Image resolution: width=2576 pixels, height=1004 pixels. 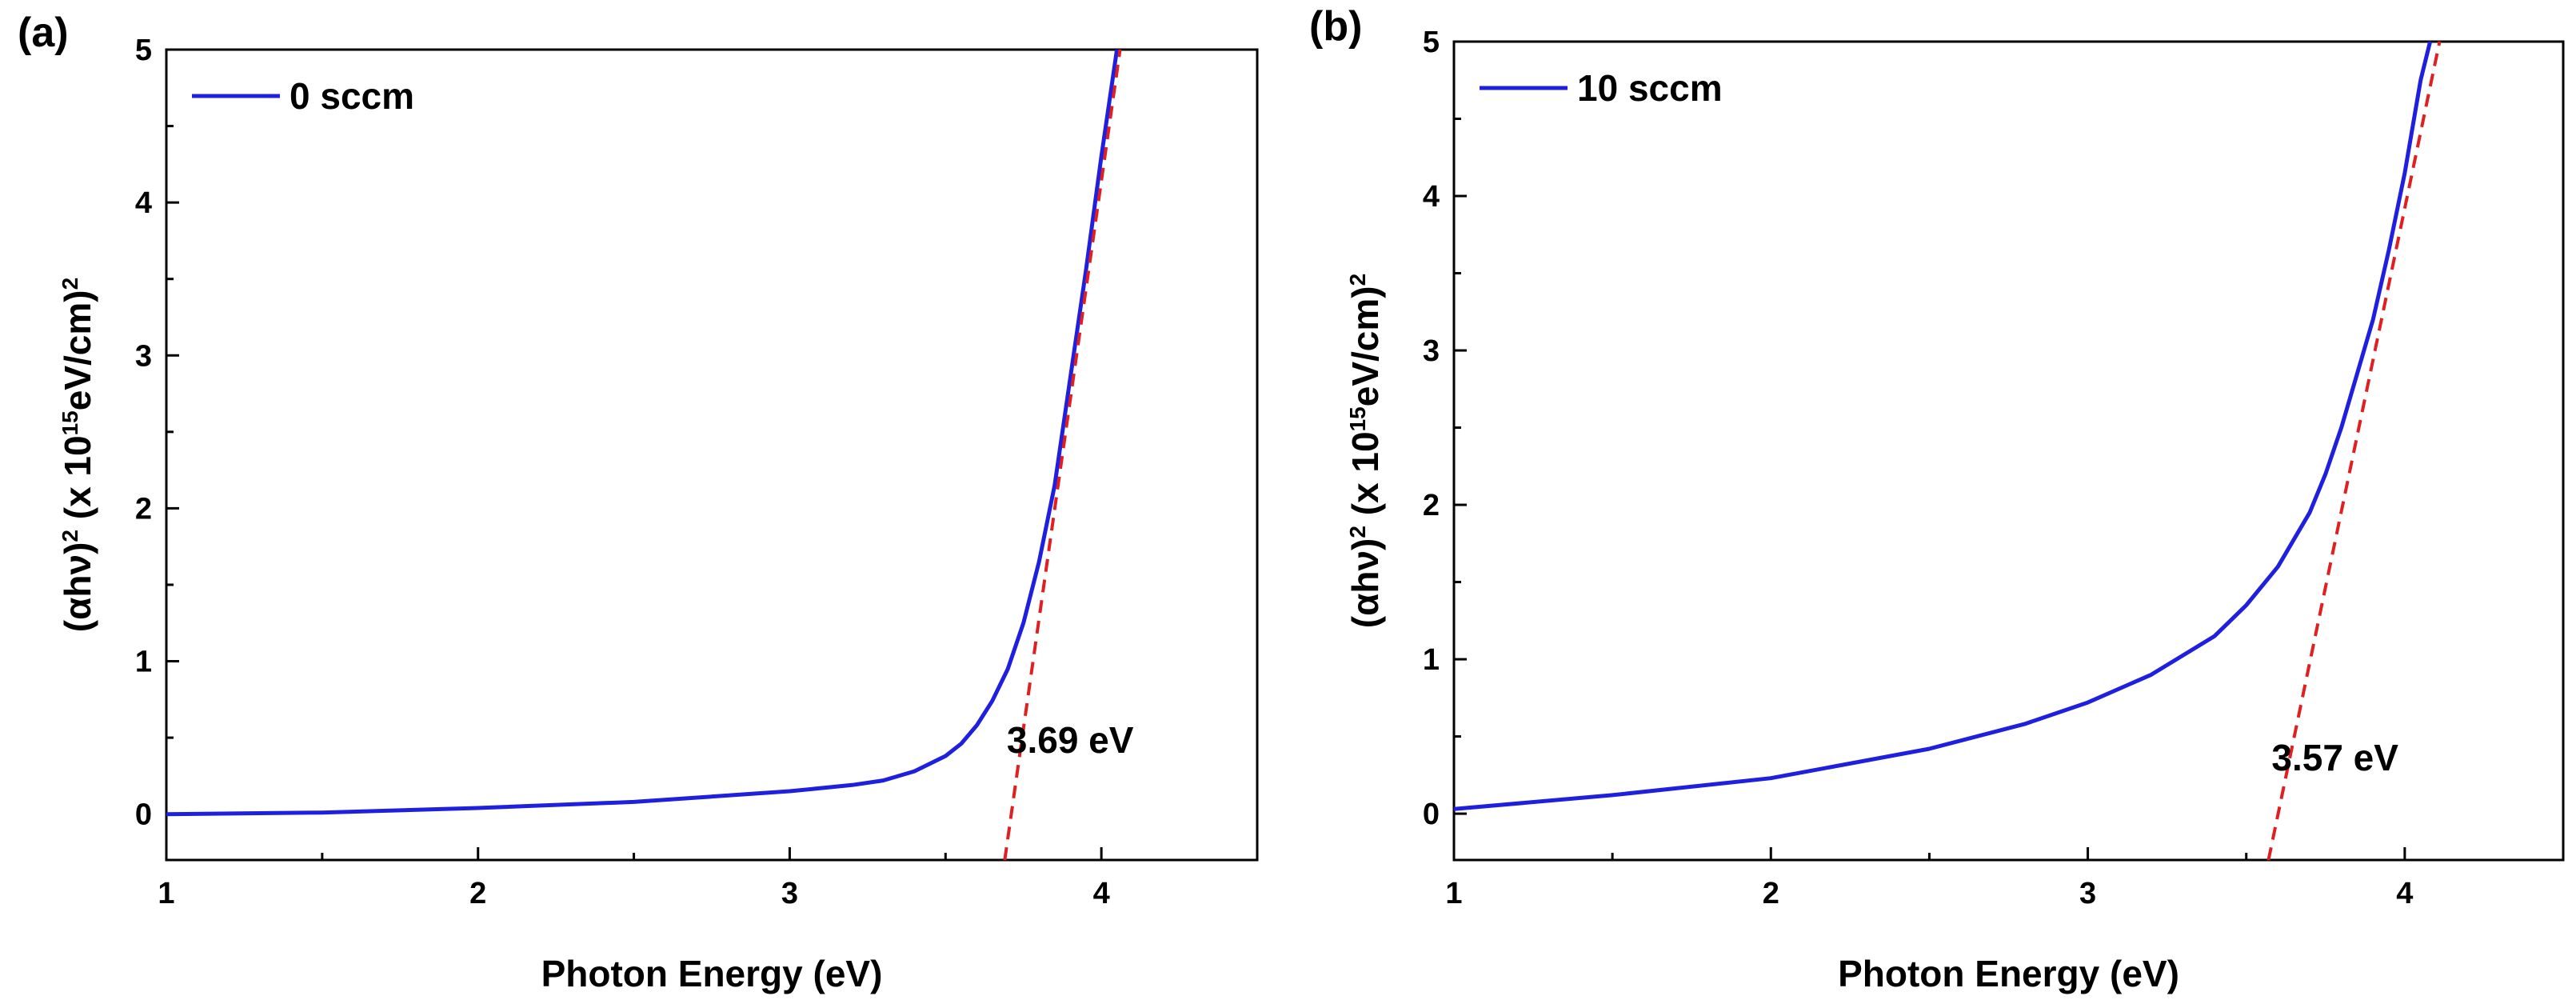 I want to click on bandgap-annotation: 3.69 eV, so click(x=1070, y=740).